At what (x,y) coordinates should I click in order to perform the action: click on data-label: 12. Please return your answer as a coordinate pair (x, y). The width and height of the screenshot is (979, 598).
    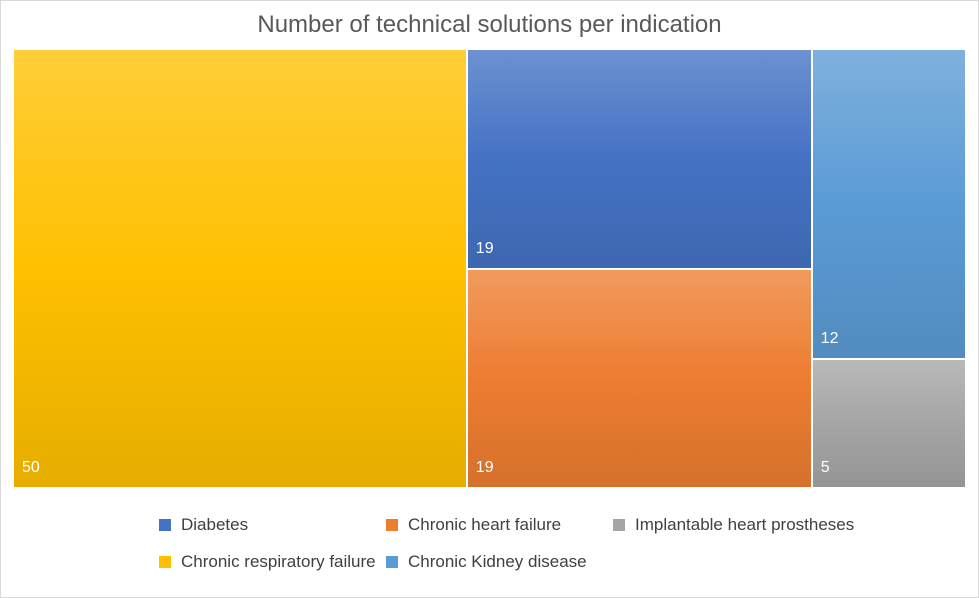
    Looking at the image, I should click on (829, 338).